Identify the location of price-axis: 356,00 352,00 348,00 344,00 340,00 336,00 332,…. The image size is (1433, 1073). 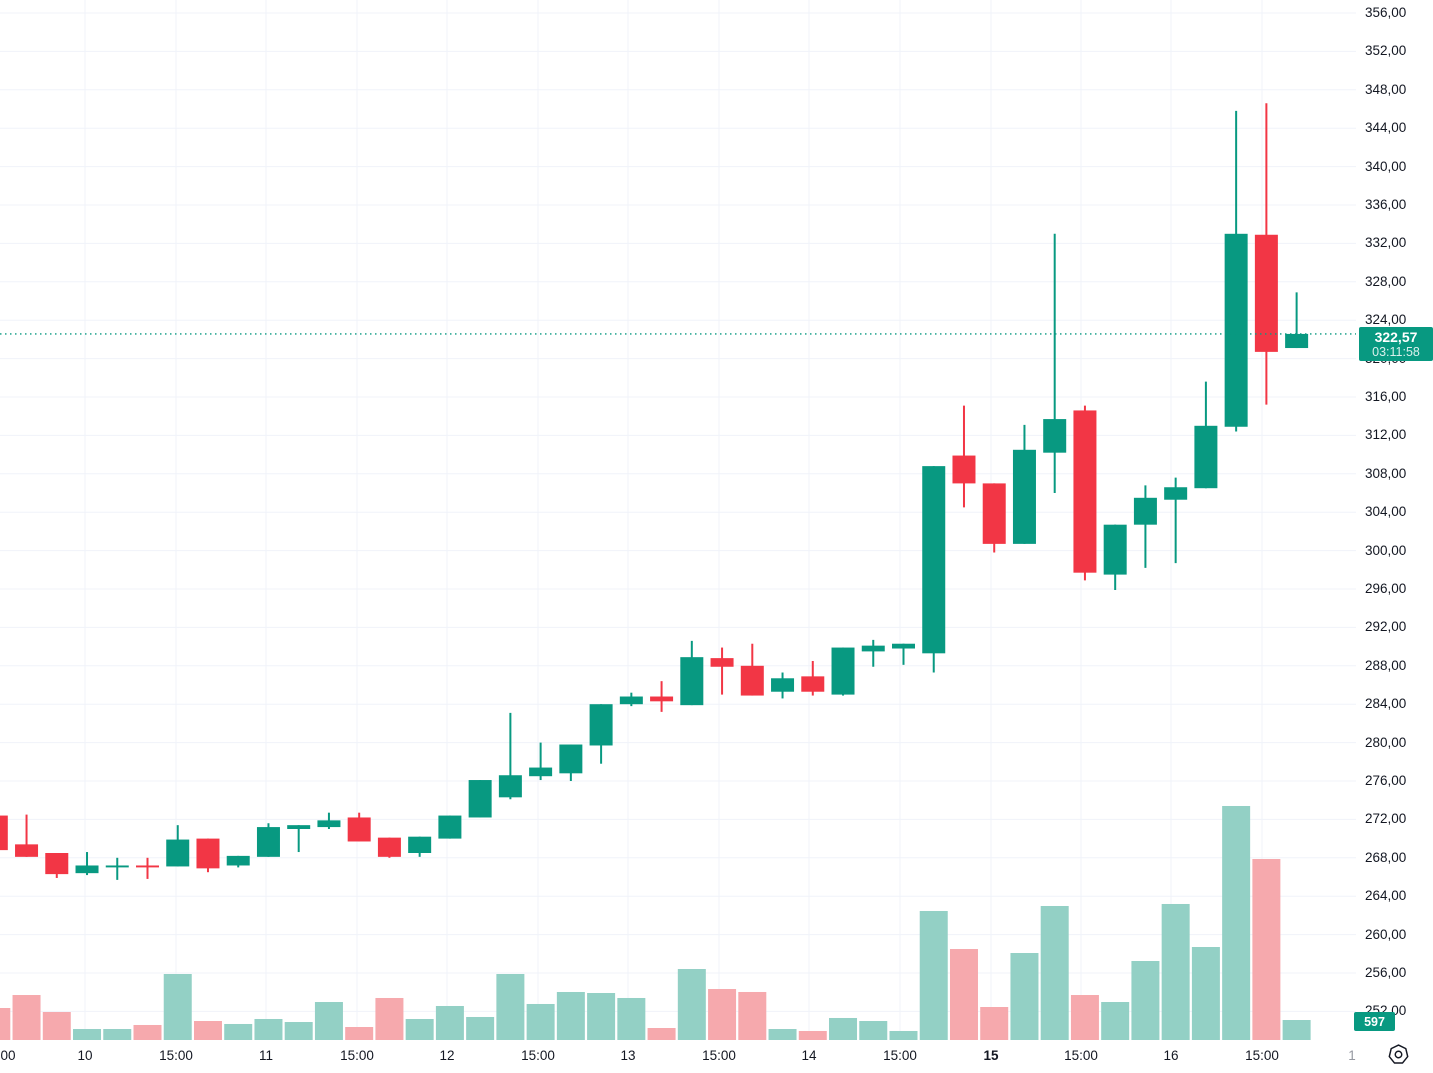
(1394, 520).